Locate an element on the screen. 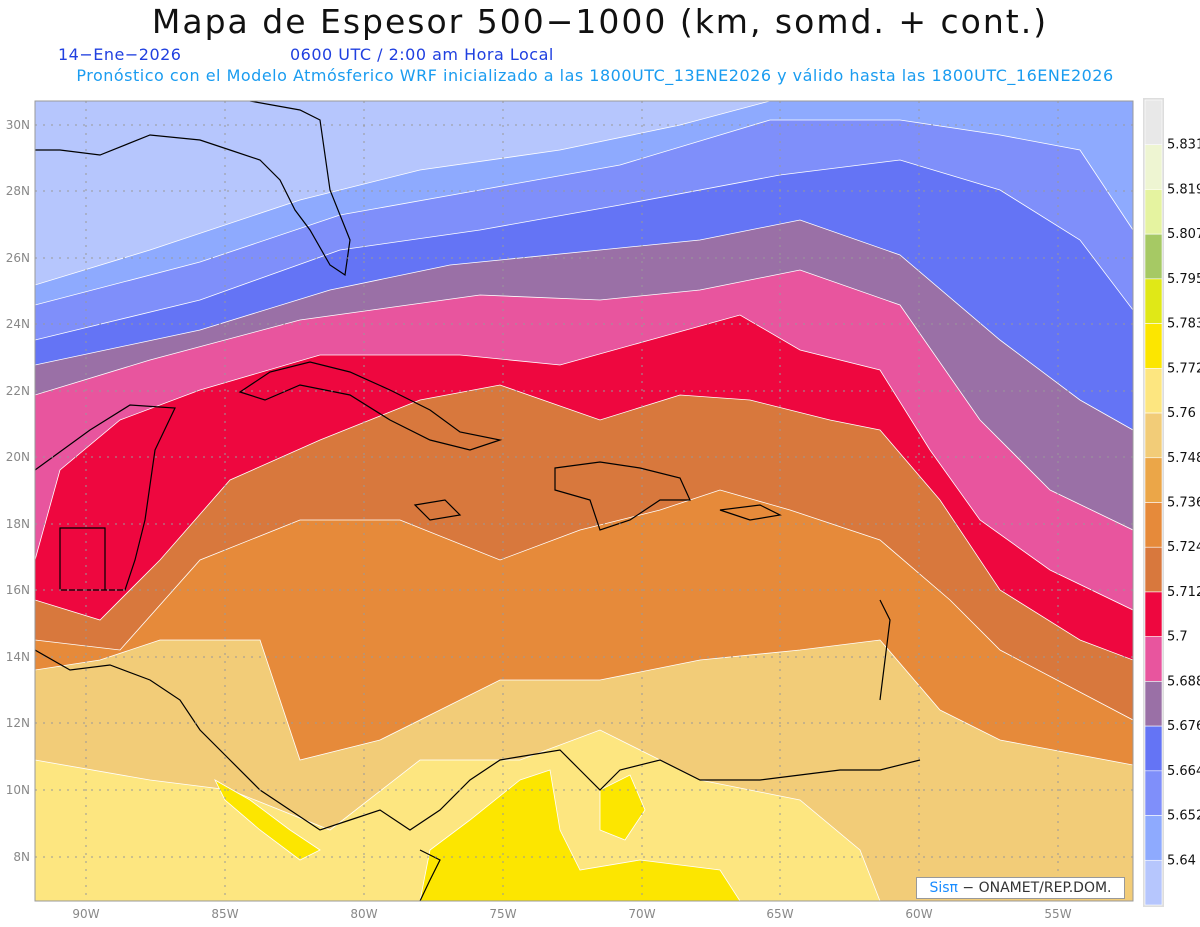  colorbar-label: 5.676 is located at coordinates (1183, 726).